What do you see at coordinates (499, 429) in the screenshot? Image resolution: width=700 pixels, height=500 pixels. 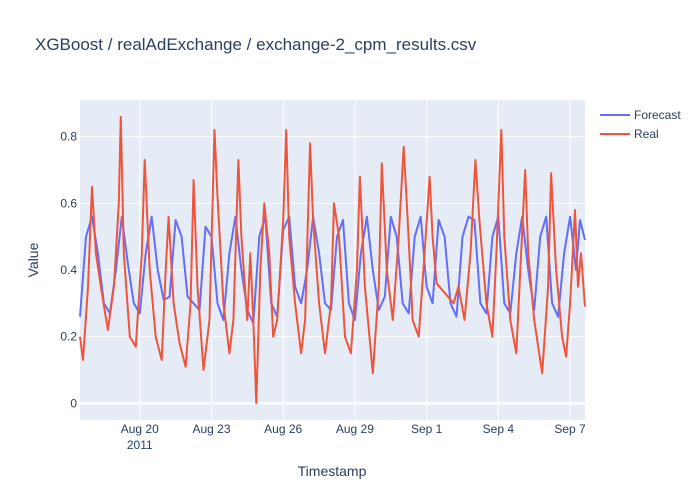 I see `x-tick-label: Sep 4` at bounding box center [499, 429].